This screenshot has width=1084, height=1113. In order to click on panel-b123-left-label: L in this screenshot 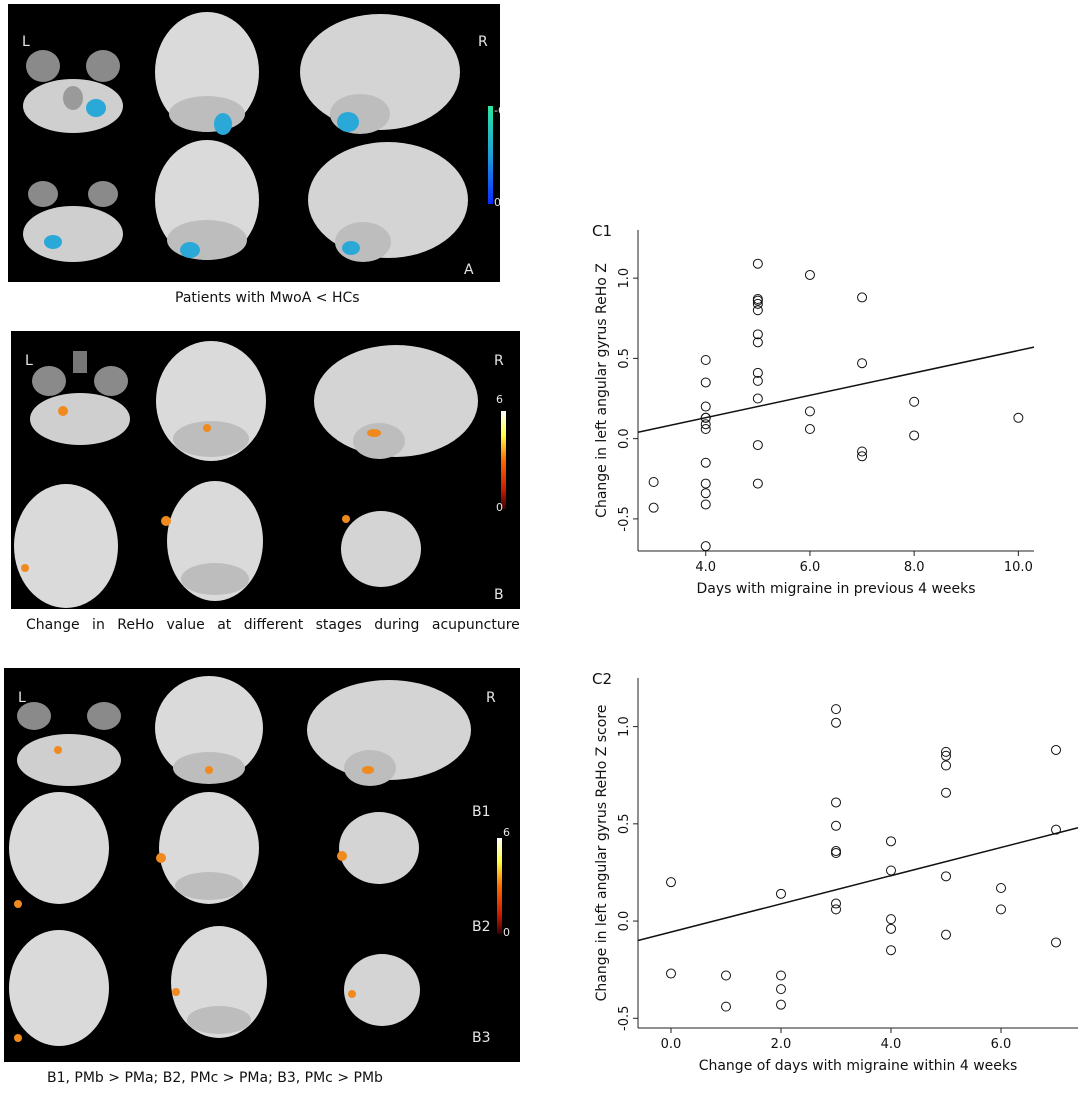, I will do `click(22, 698)`.